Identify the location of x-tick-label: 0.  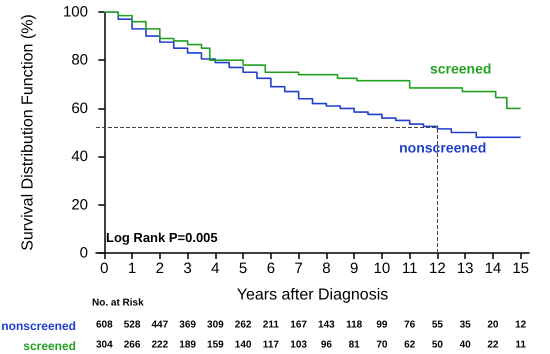
(104, 268).